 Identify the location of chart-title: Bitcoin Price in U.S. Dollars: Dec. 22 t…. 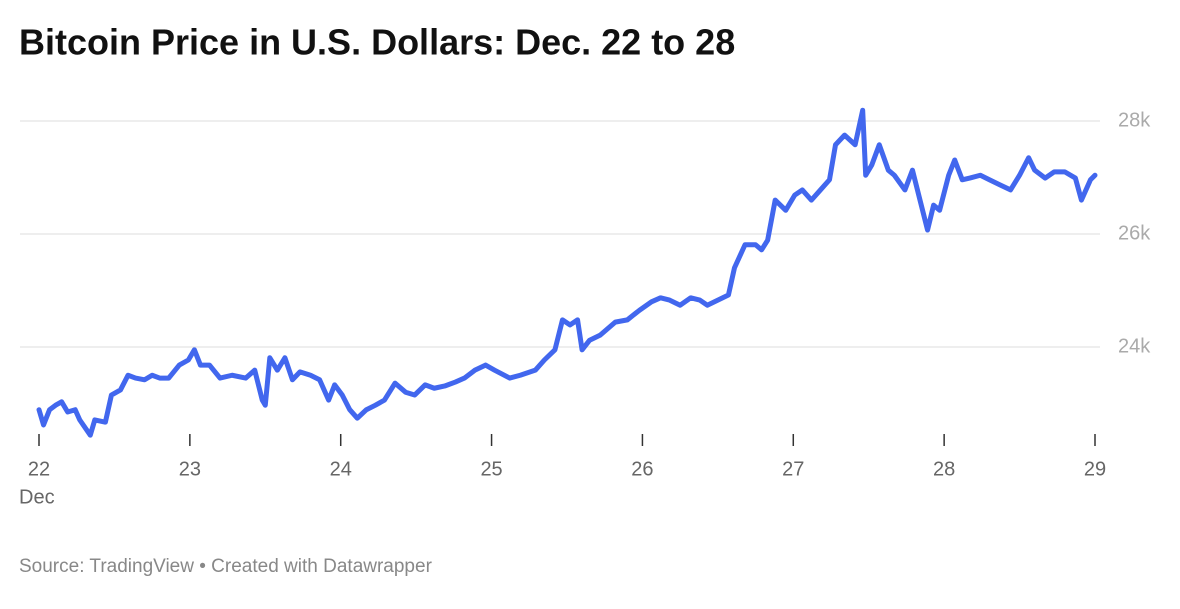
(377, 42).